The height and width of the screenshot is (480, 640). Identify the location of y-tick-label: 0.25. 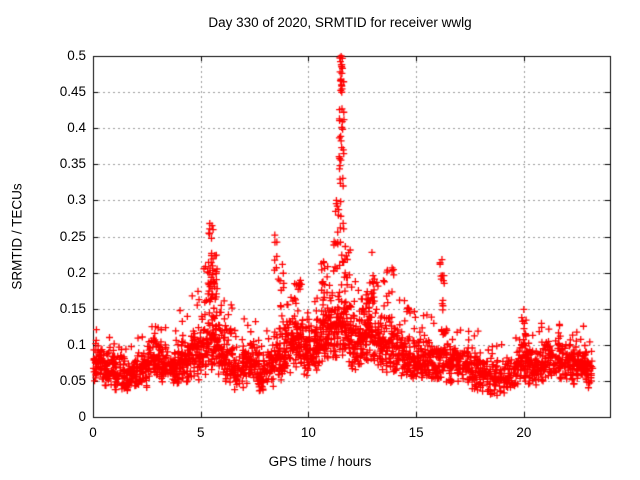
(72, 236).